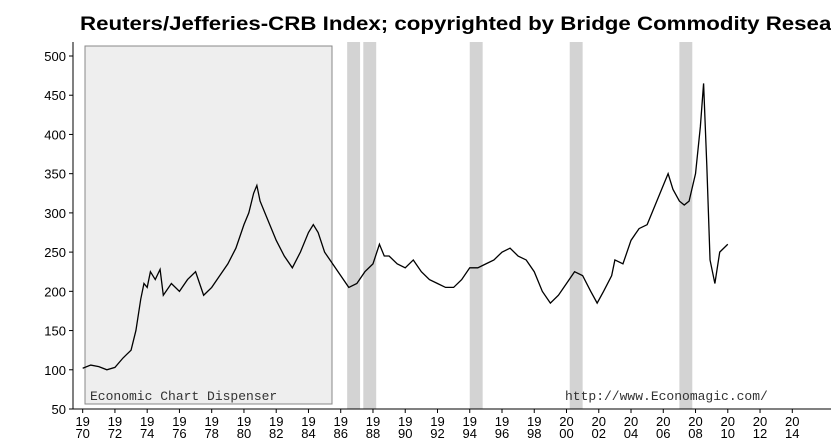 This screenshot has height=442, width=831. I want to click on x-tick-label: 19 98, so click(534, 427).